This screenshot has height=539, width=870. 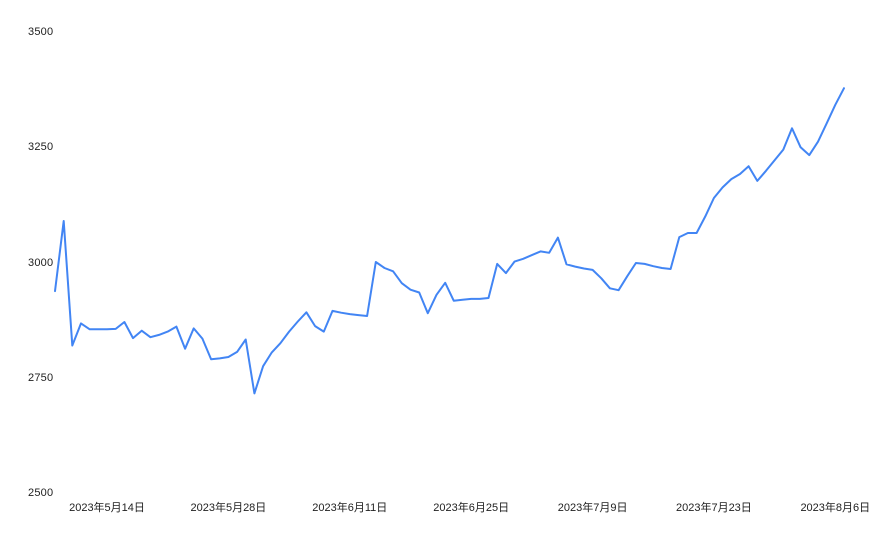 I want to click on y-tick-label: 3500, so click(x=41, y=32).